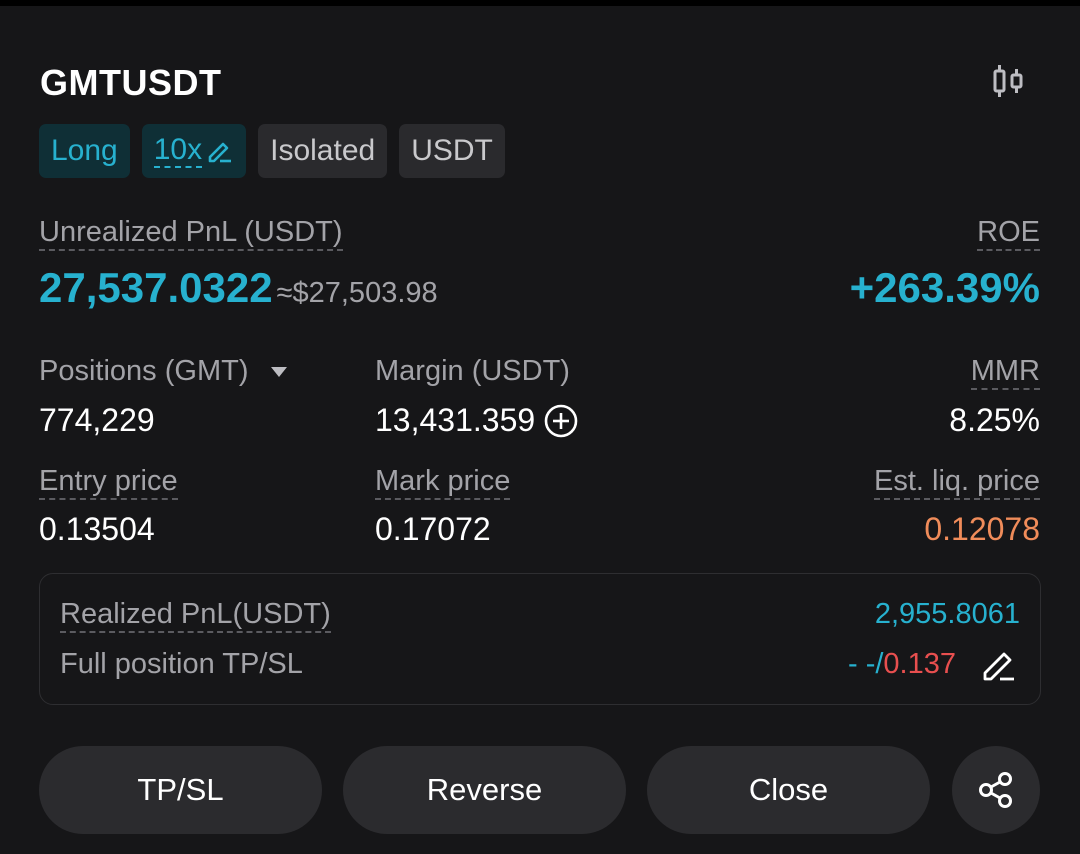  I want to click on leverage-tag: 10x, so click(194, 151).